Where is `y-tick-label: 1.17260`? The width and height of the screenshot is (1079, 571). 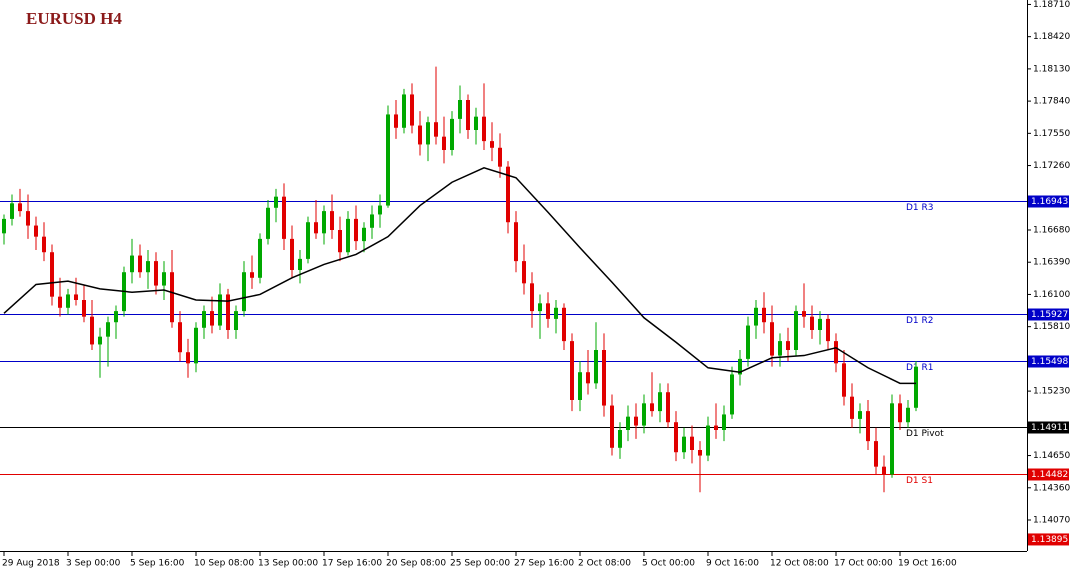 y-tick-label: 1.17260 is located at coordinates (1051, 166).